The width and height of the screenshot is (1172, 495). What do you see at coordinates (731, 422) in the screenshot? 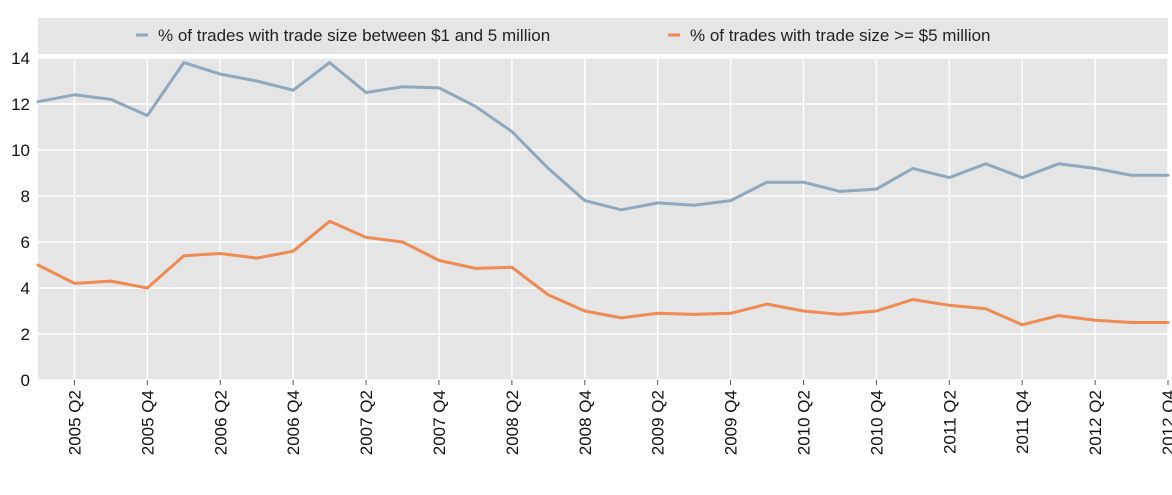
I see `x-tick-label: 2009 Q4` at bounding box center [731, 422].